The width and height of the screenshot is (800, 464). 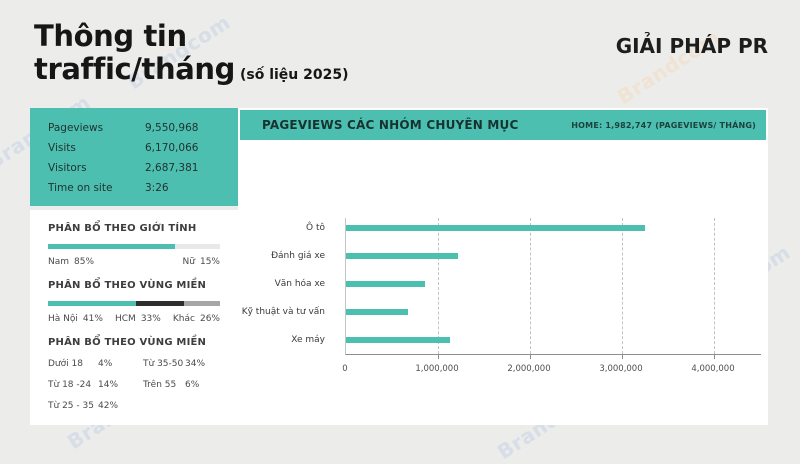 I want to click on gridline-4m, so click(x=714, y=286).